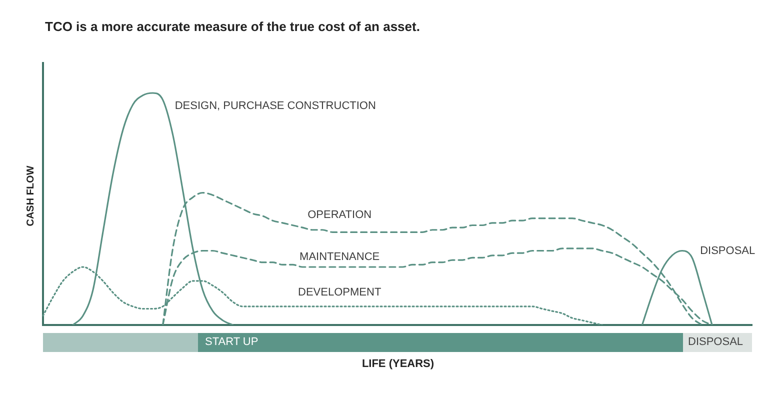  Describe the element at coordinates (340, 215) in the screenshot. I see `series-label: OPERATION` at that location.